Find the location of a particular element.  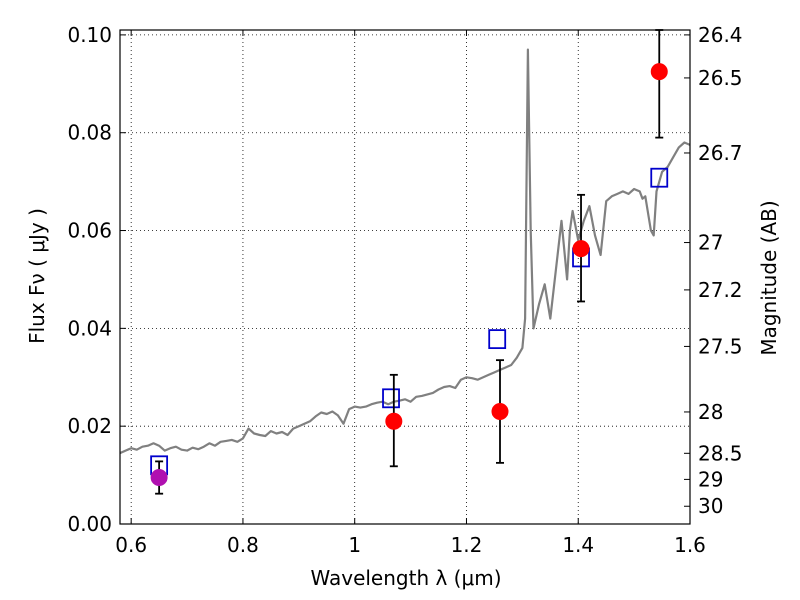

x-axis-title: Wavelength λ (μm) is located at coordinates (405, 578).